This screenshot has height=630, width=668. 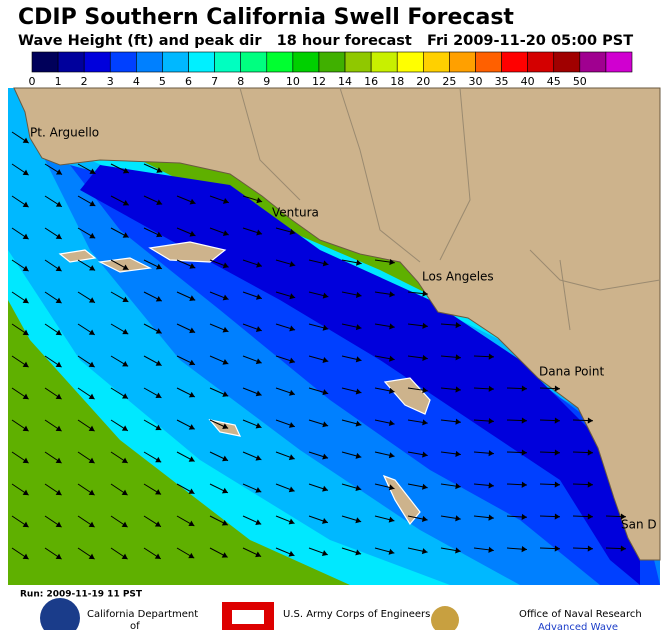 What do you see at coordinates (214, 81) in the screenshot?
I see `scale-label: 7` at bounding box center [214, 81].